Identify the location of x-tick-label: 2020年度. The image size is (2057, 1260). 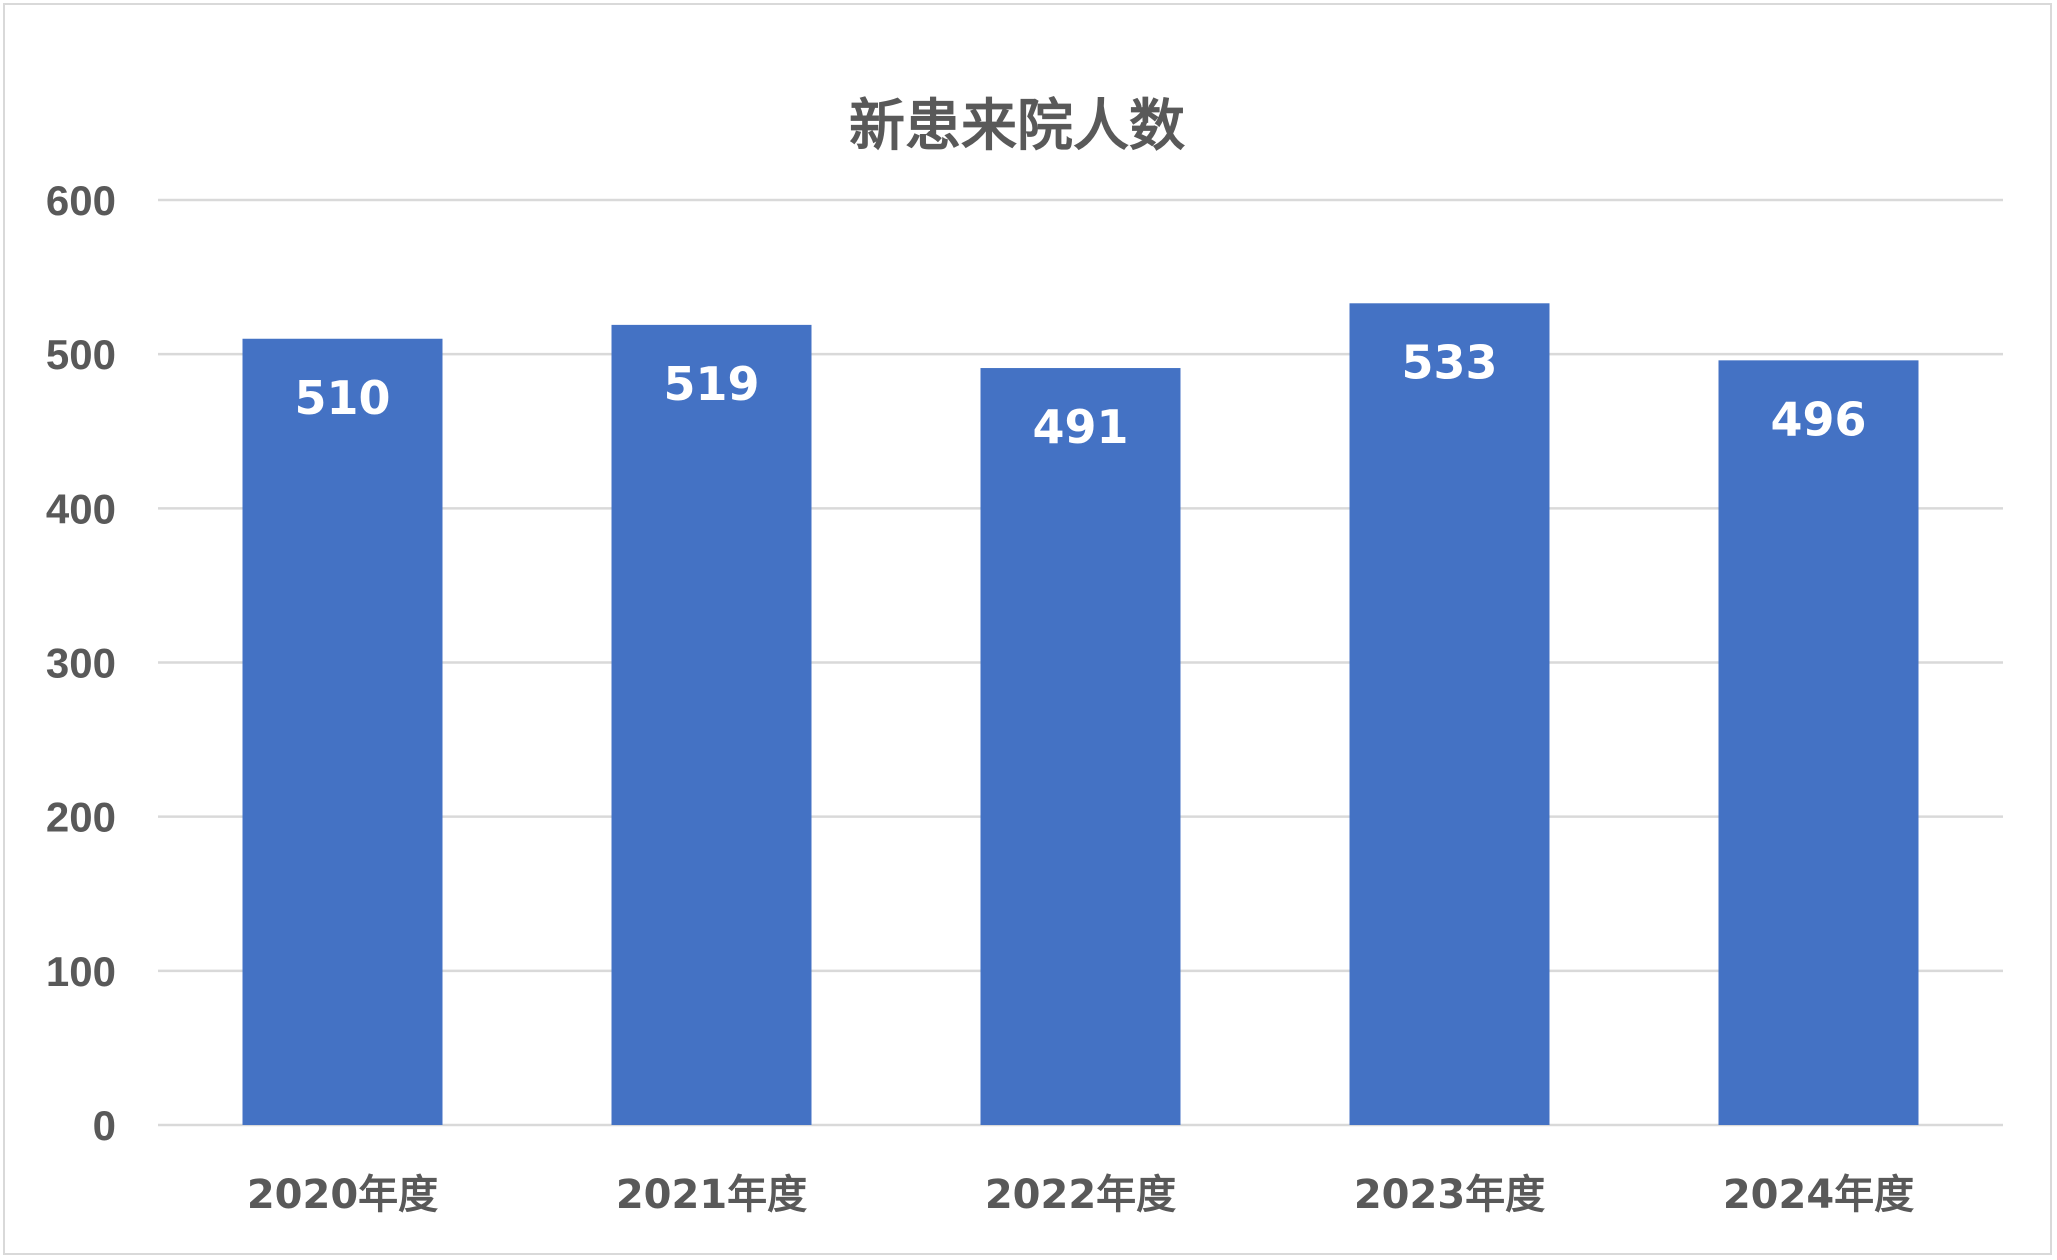
(342, 1195).